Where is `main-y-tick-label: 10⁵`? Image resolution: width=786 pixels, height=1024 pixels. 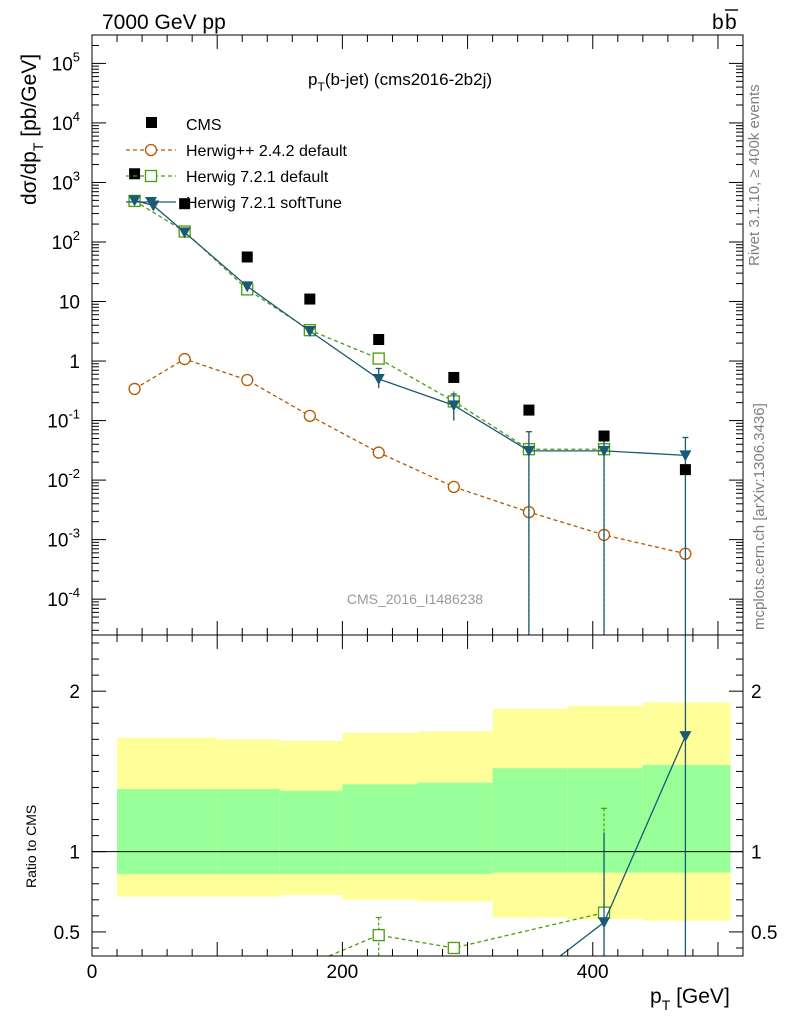
main-y-tick-label: 10⁵ is located at coordinates (66, 62).